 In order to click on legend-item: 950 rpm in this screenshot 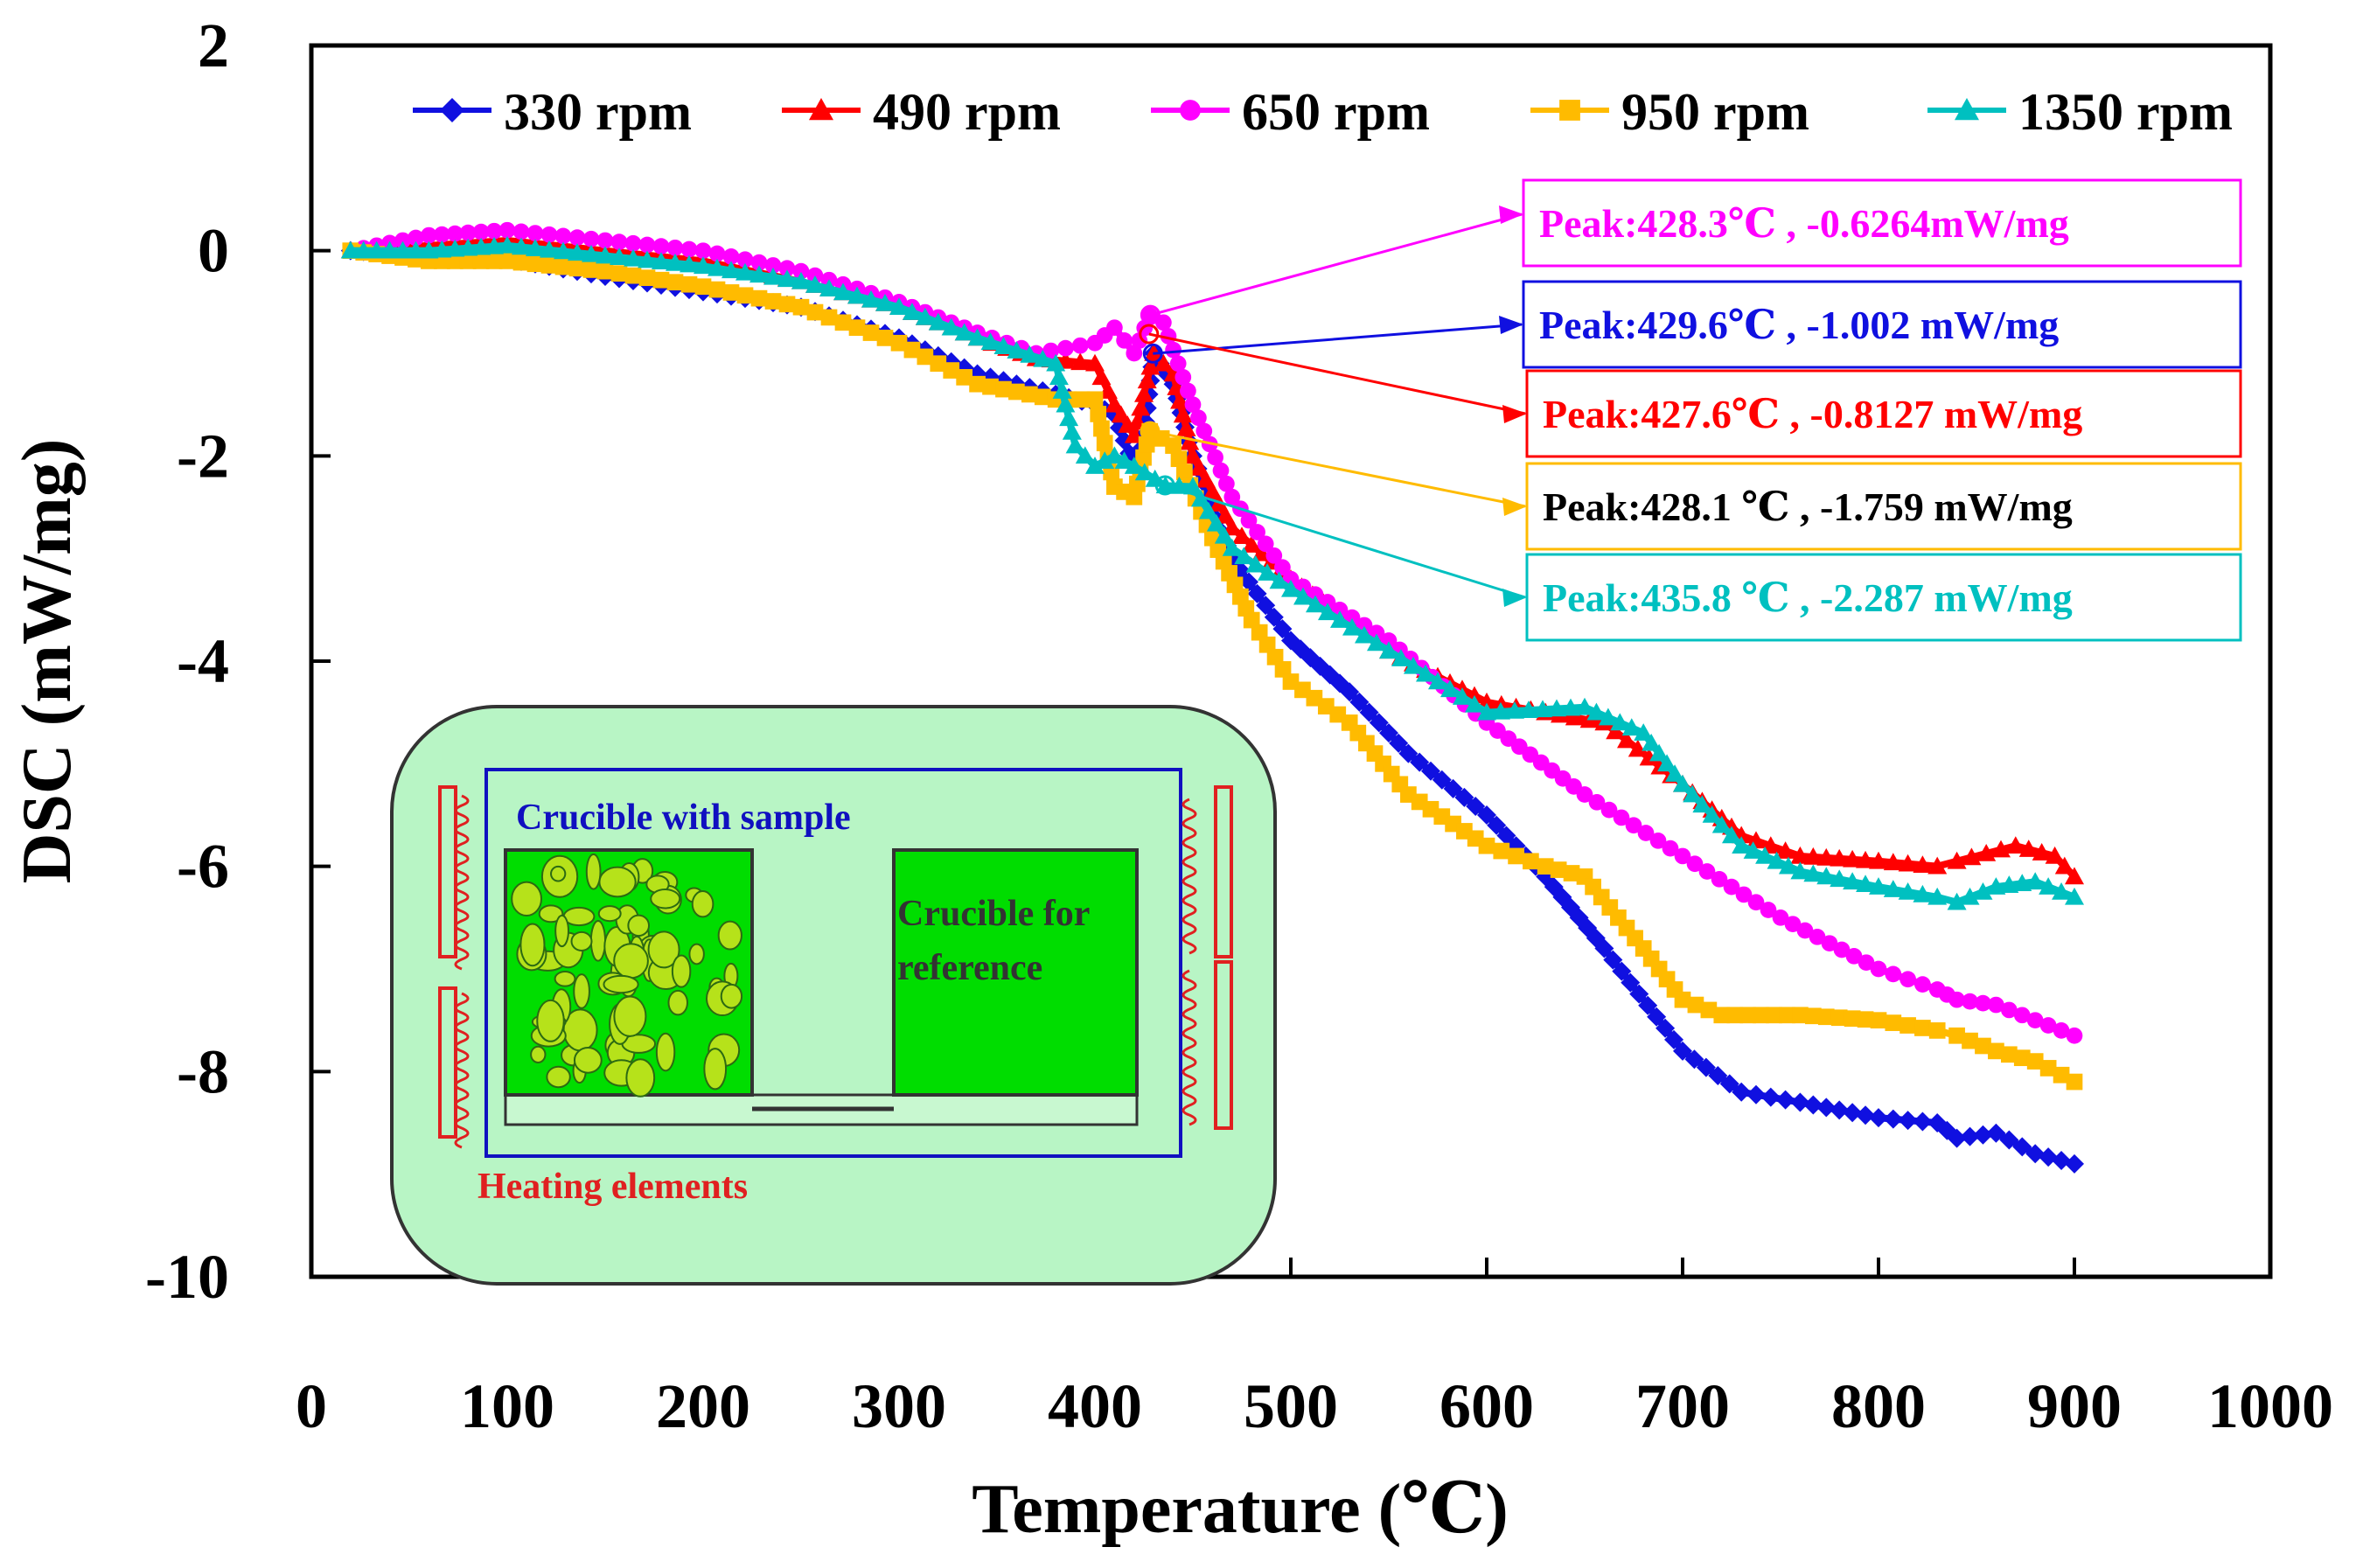, I will do `click(1669, 112)`.